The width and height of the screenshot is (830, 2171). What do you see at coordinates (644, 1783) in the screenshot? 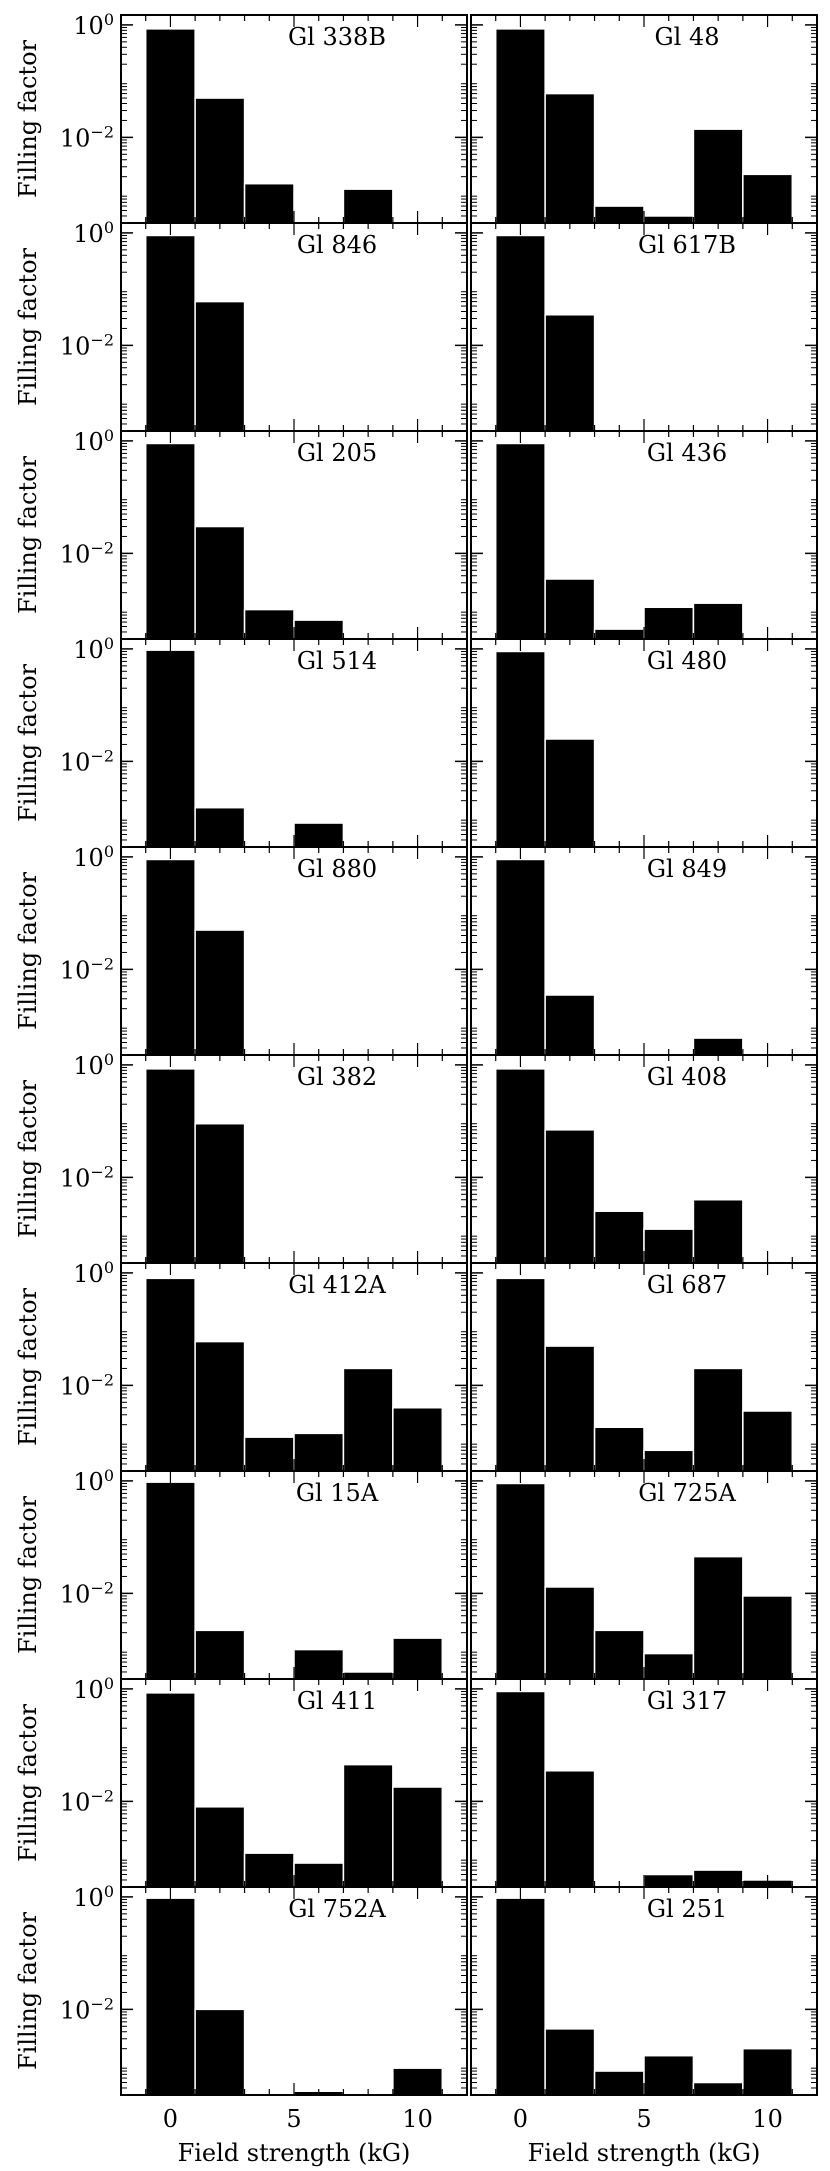
I see `panel-gl-317: Gl 317` at bounding box center [644, 1783].